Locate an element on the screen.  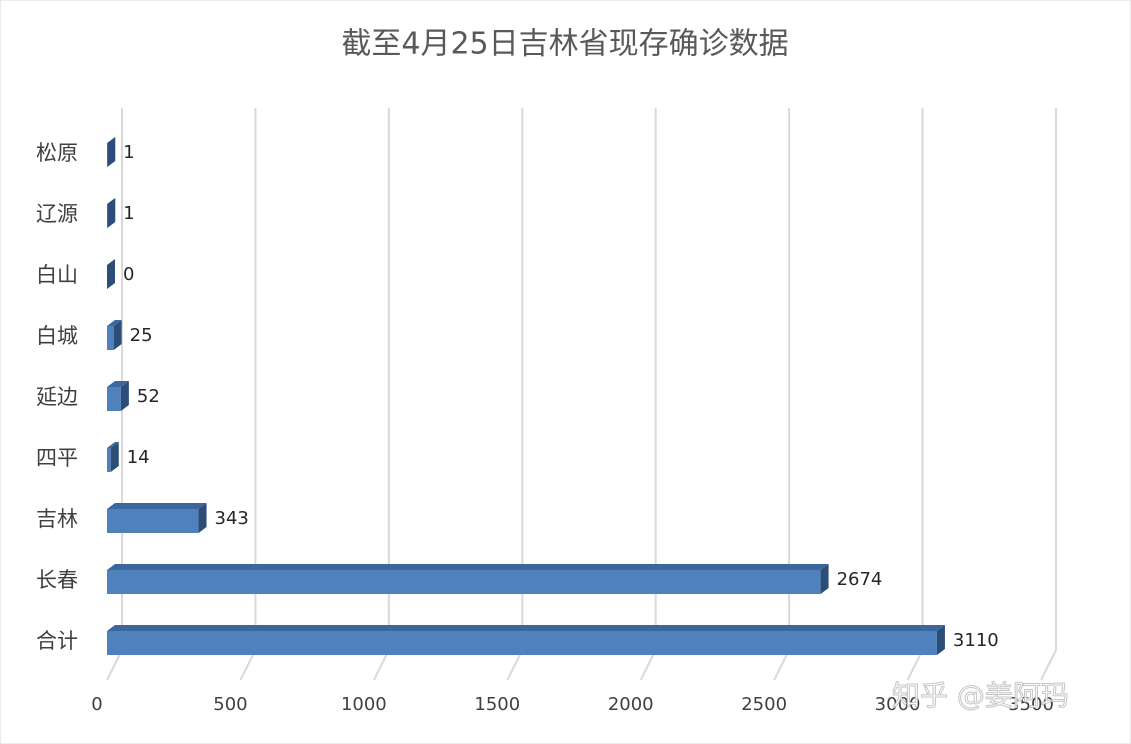
y-tick-label: 四平 is located at coordinates (57, 458).